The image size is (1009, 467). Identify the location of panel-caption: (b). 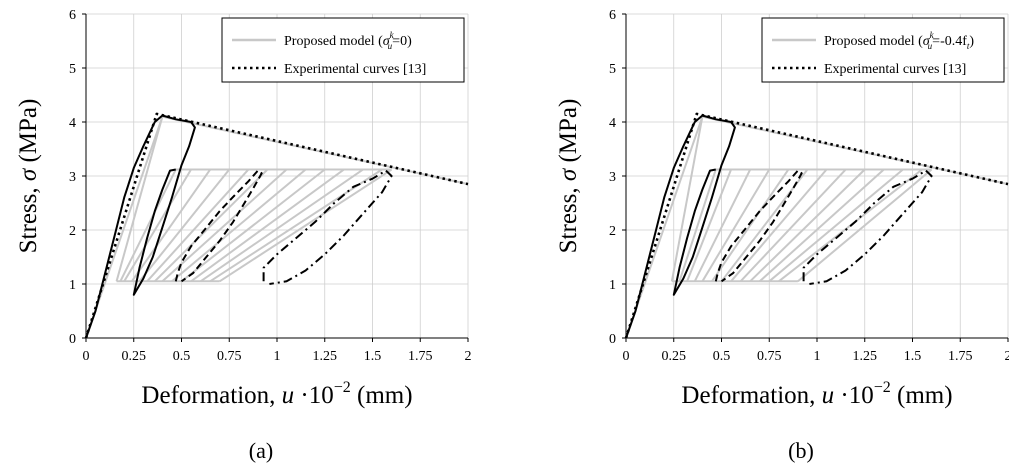
(801, 450).